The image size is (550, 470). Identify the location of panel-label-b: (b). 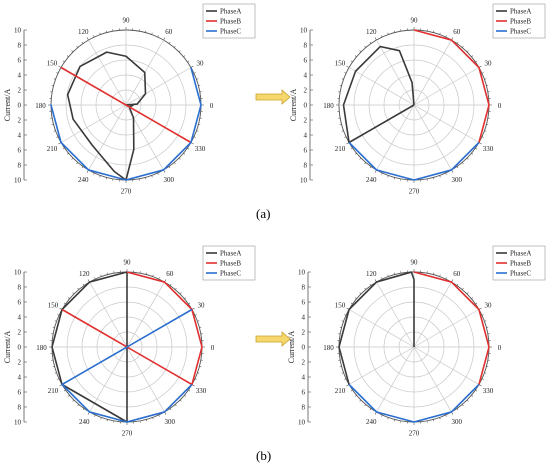
(264, 455).